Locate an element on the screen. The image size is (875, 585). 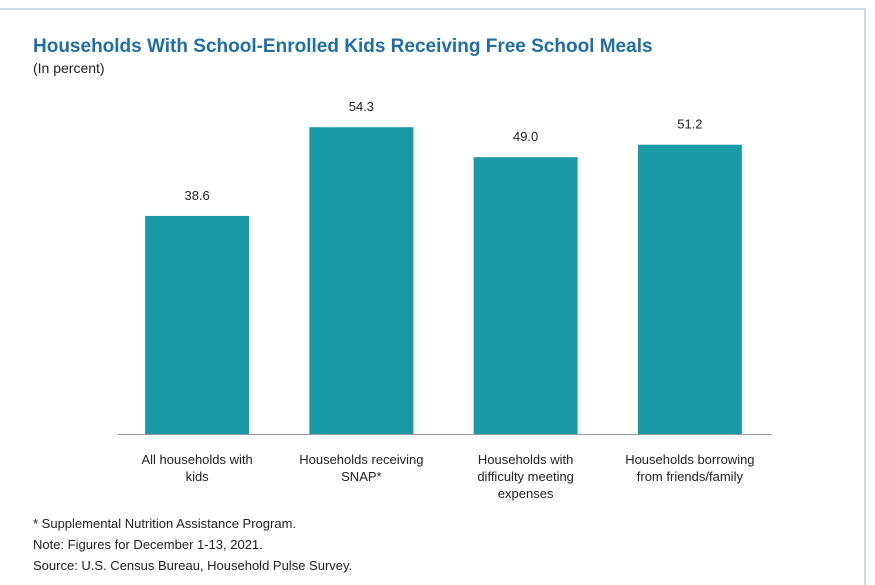
value-label: 49.0 is located at coordinates (525, 136).